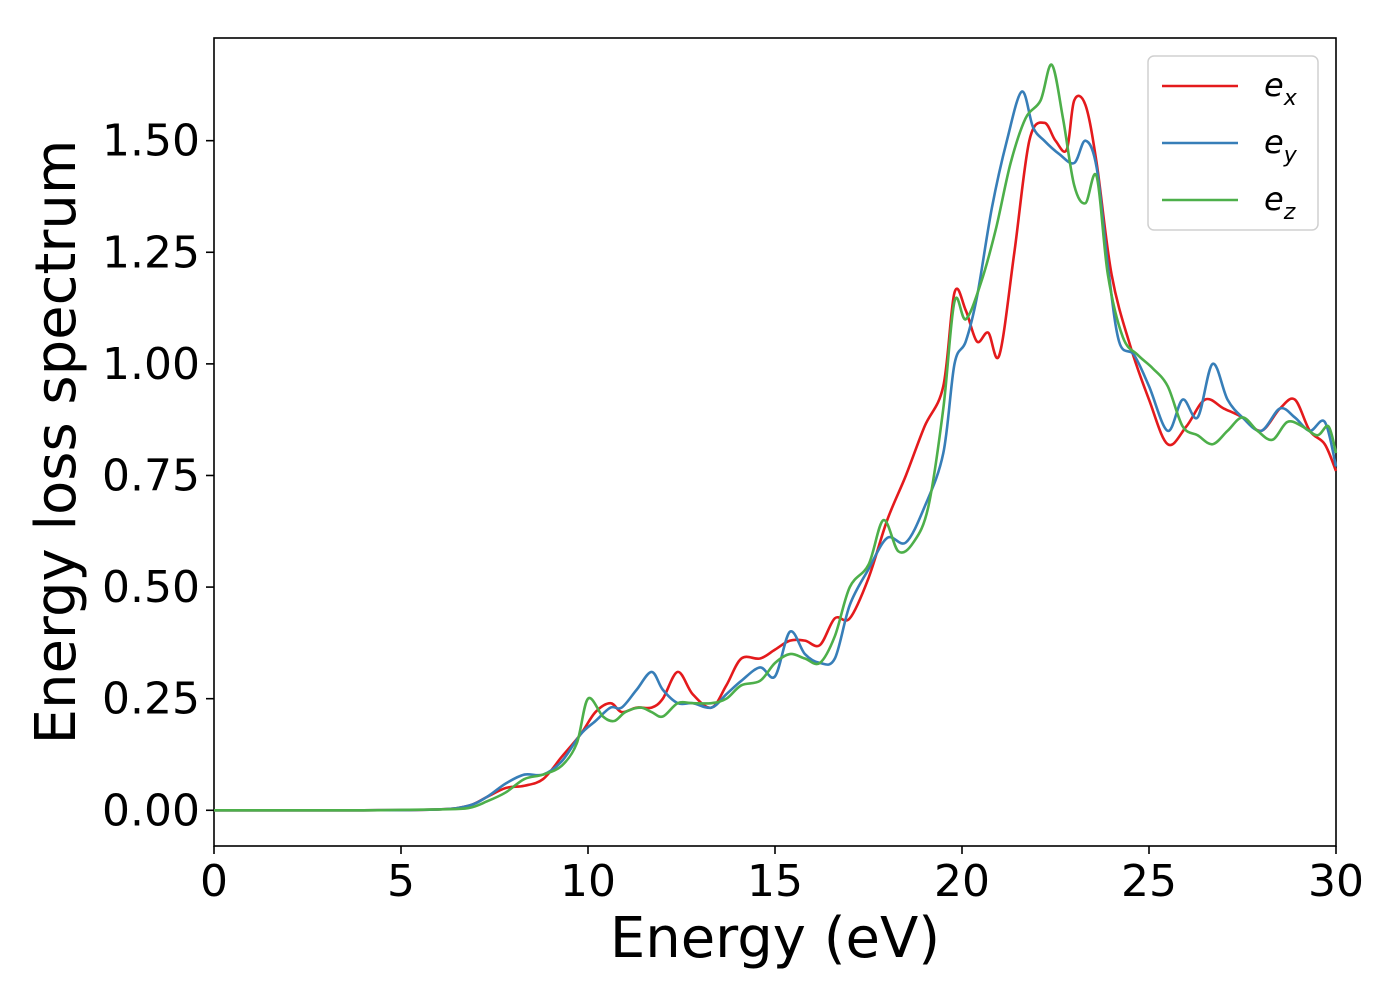 The height and width of the screenshot is (1000, 1400). What do you see at coordinates (775, 938) in the screenshot?
I see `x-axis-title: Energy (eV)` at bounding box center [775, 938].